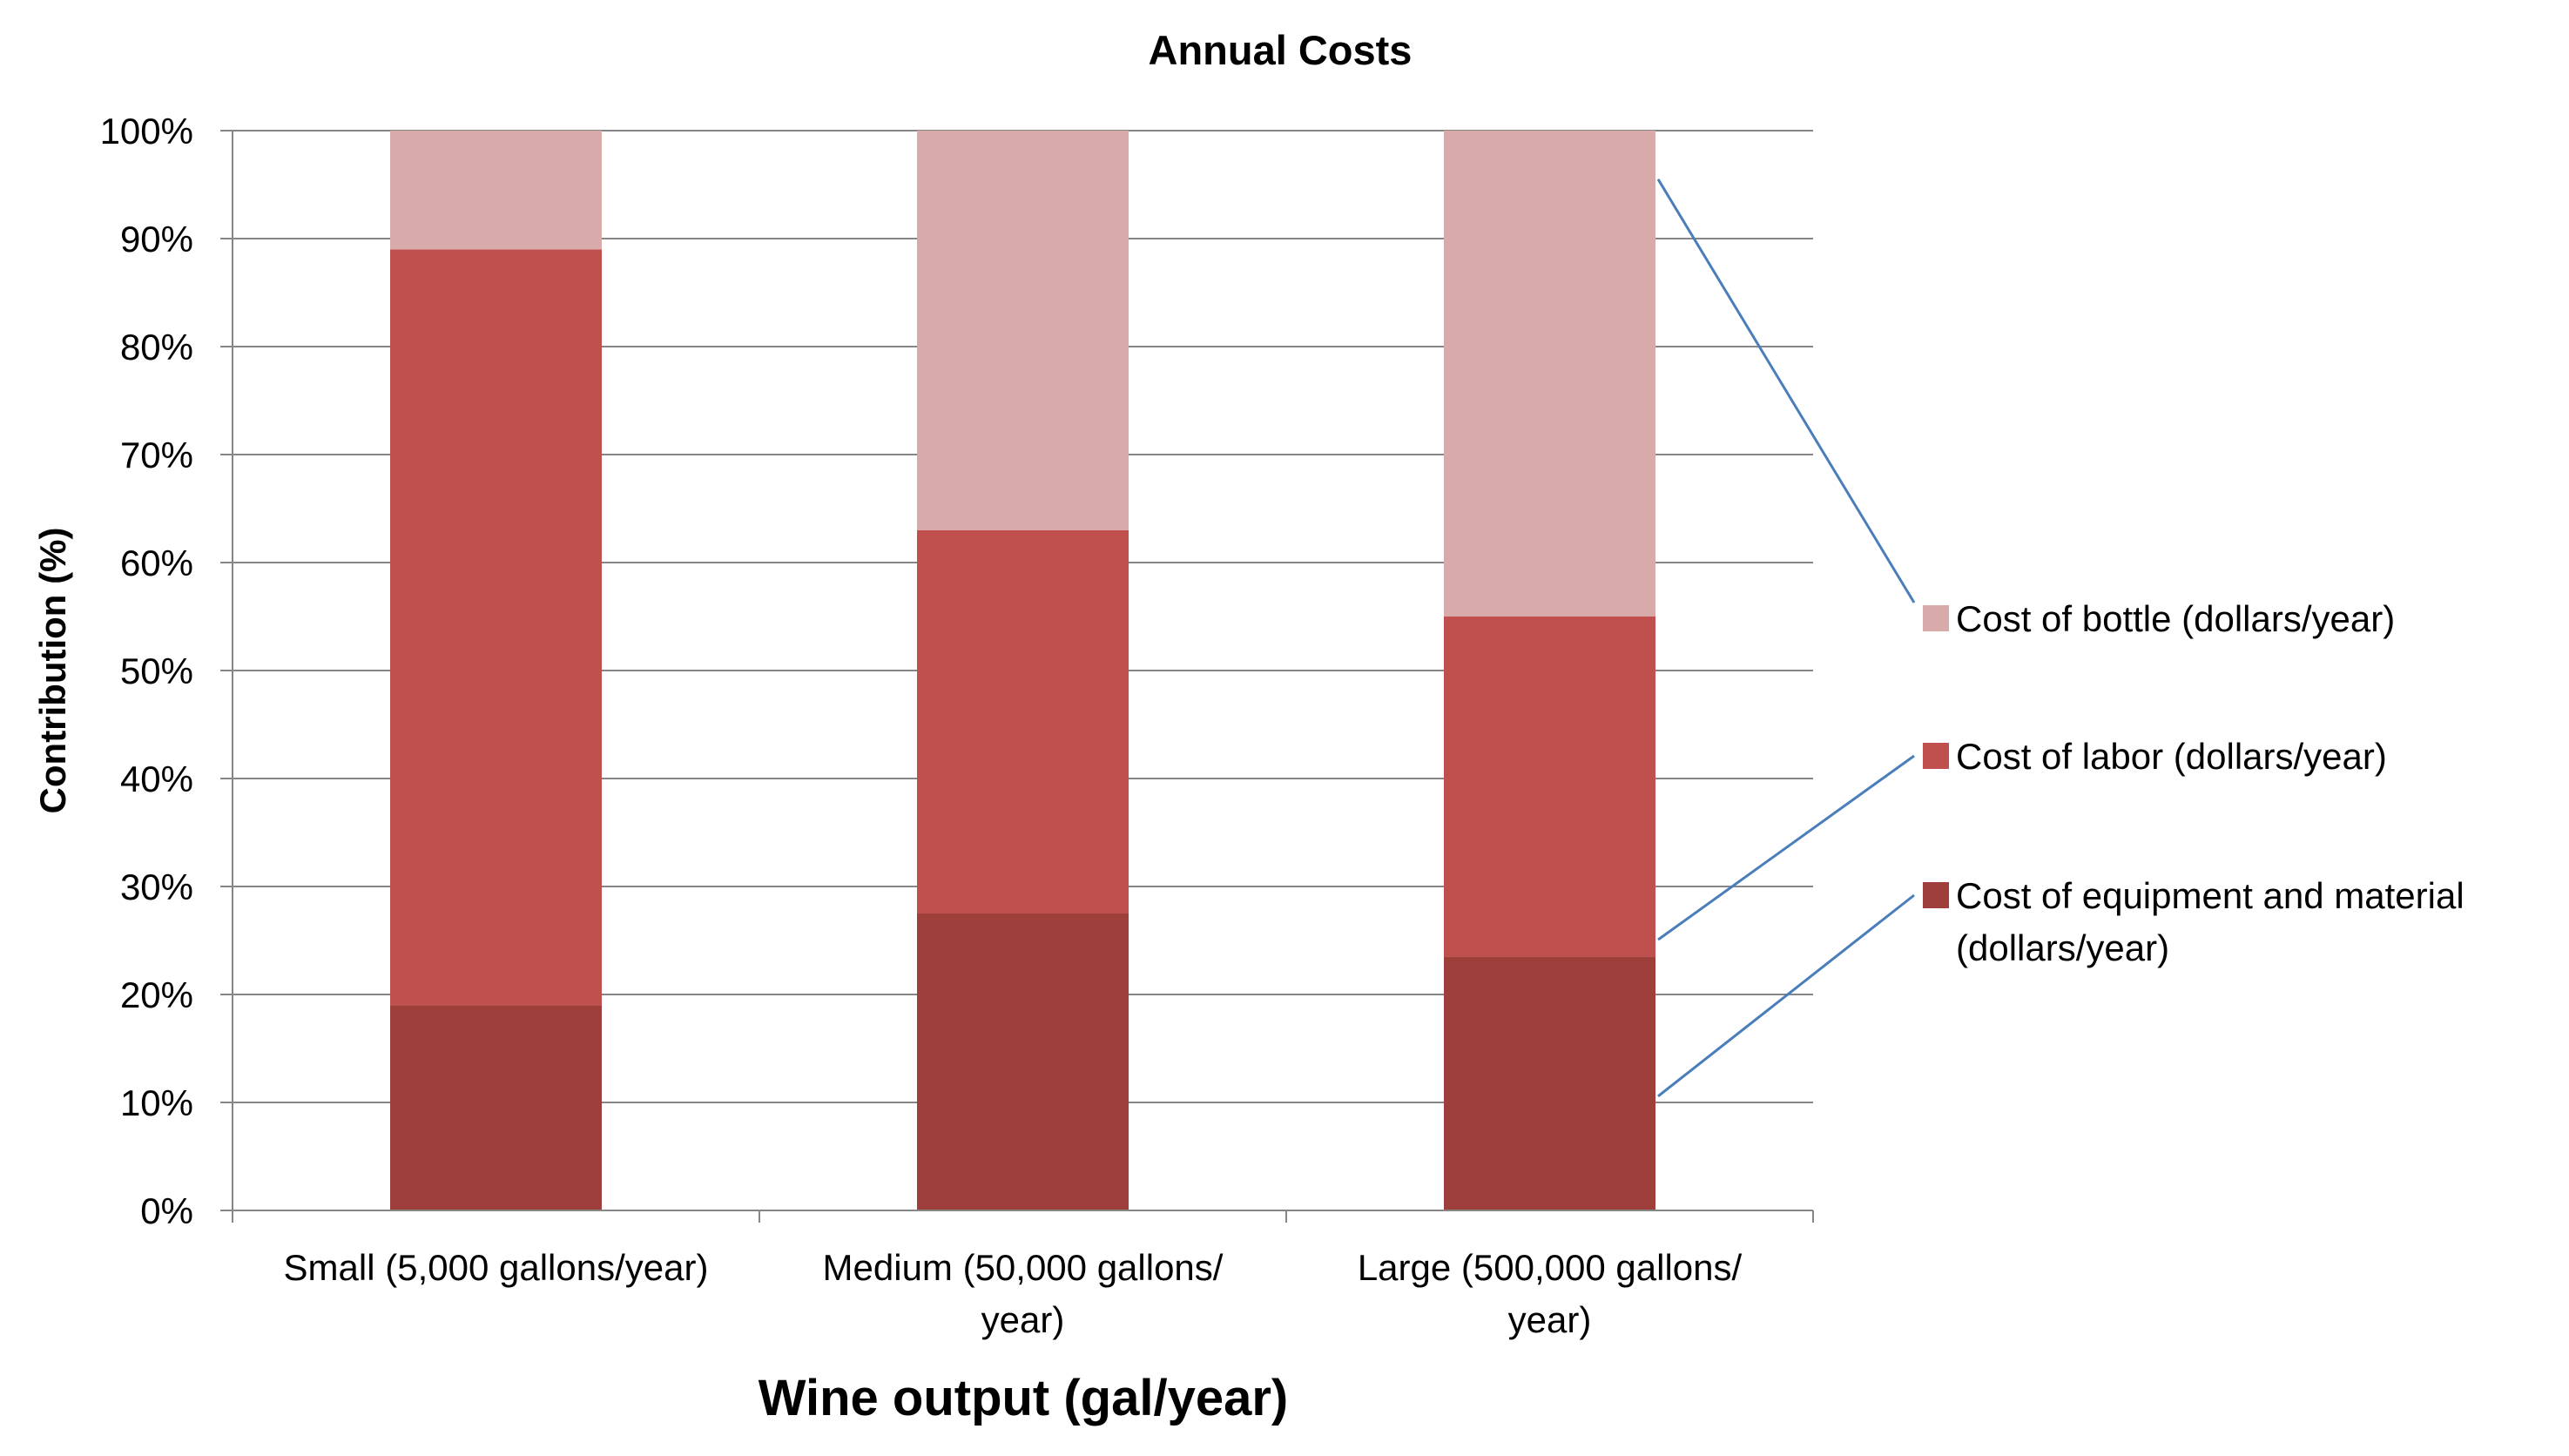 The height and width of the screenshot is (1456, 2569). I want to click on x-category-label: Small (5,000 gallons/year), so click(496, 1267).